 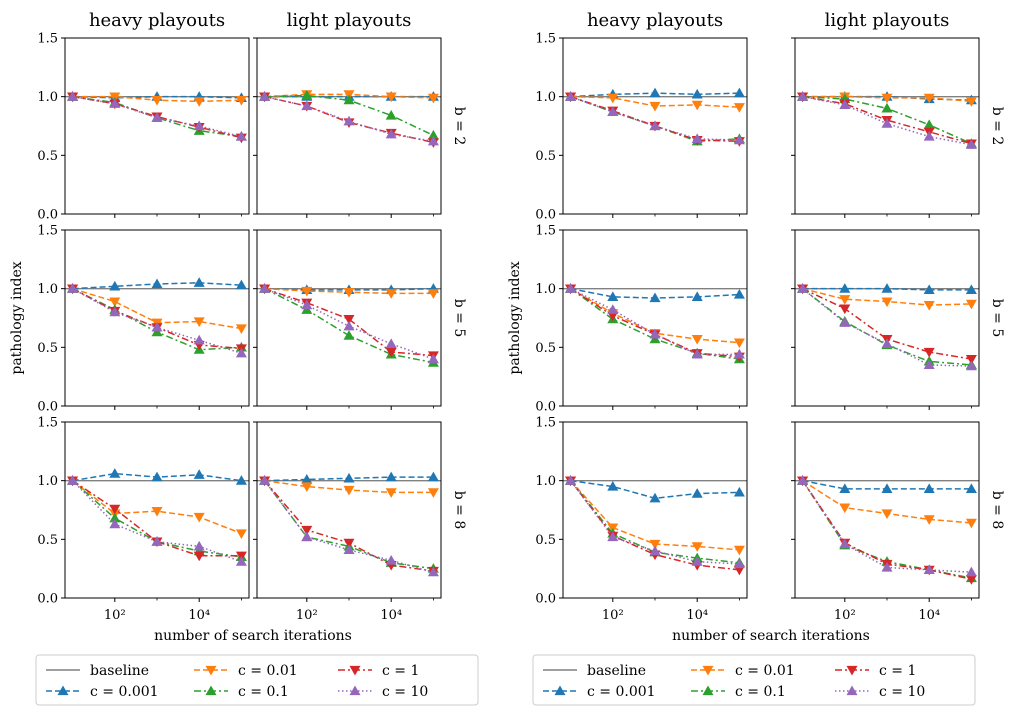 I want to click on row-label: b = 5, so click(x=459, y=318).